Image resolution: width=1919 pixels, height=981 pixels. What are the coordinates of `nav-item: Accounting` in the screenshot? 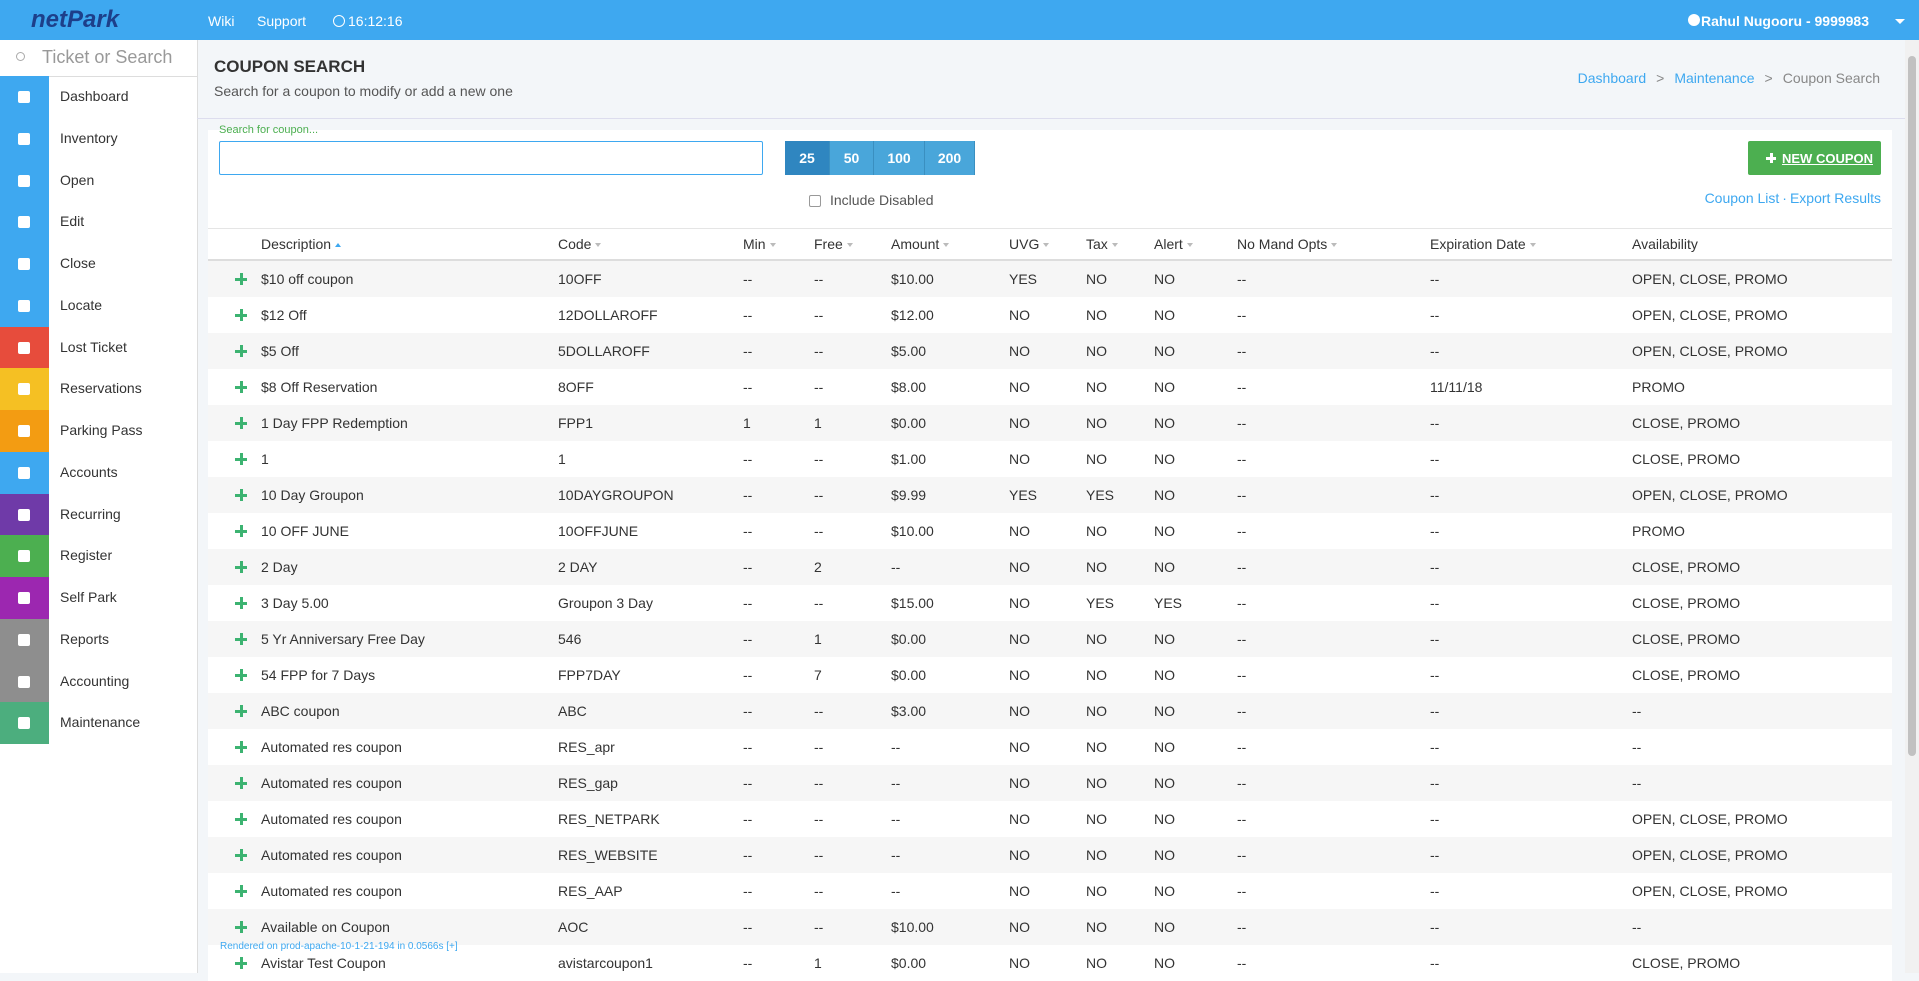 It's located at (98, 681).